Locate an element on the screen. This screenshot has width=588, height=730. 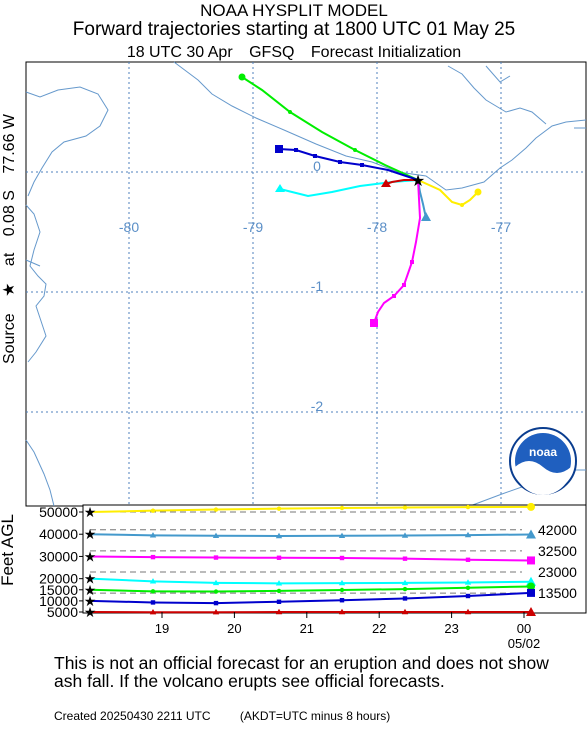
lon-tick-label: -78 is located at coordinates (377, 227).